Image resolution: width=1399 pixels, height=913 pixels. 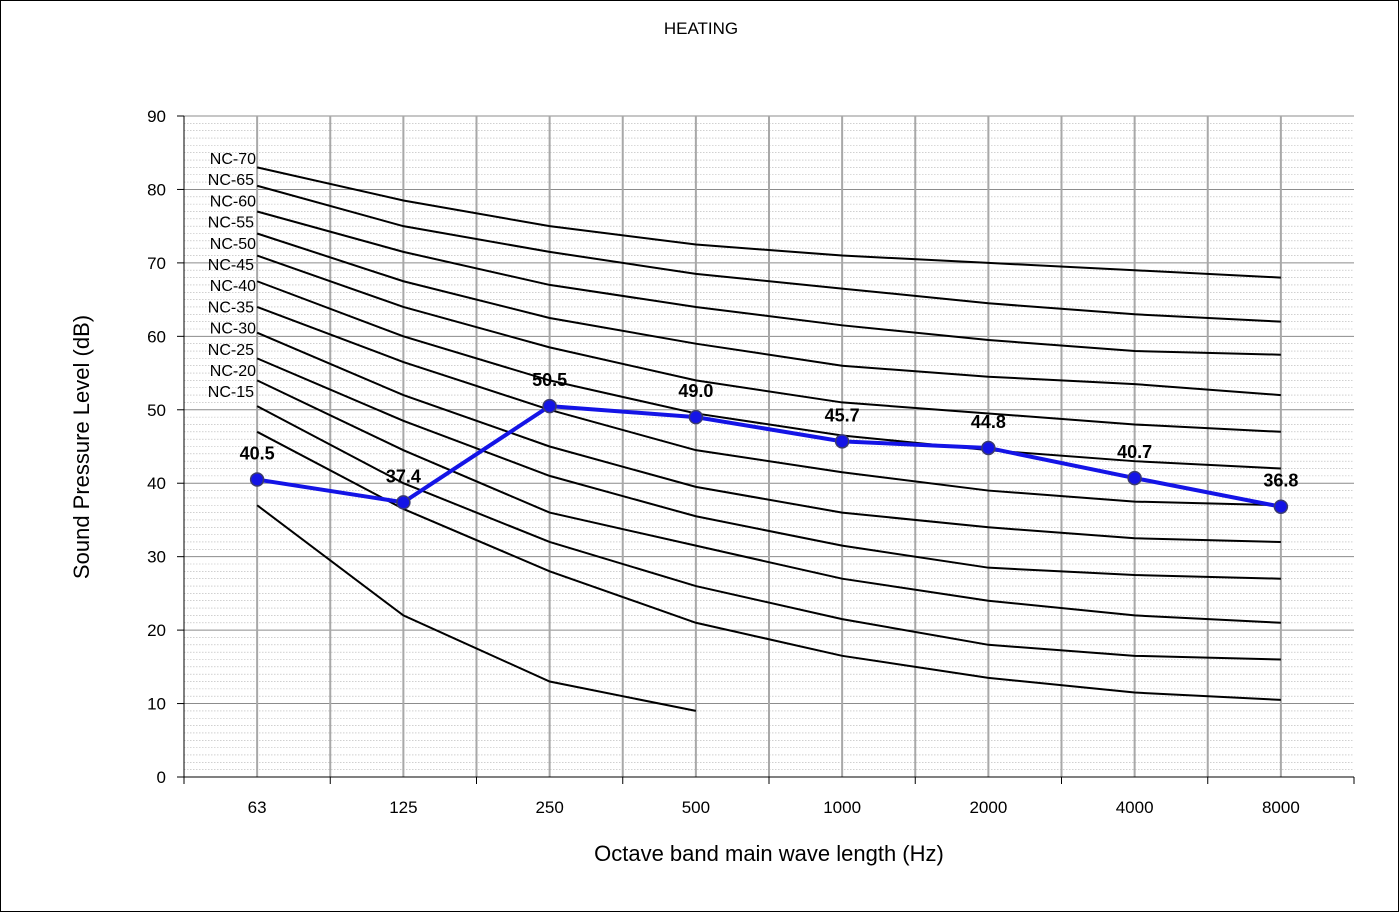 I want to click on measured-series: 40.5 37.4 50.5 49.0 45.7 44.8 40.7 36.8, so click(x=769, y=442).